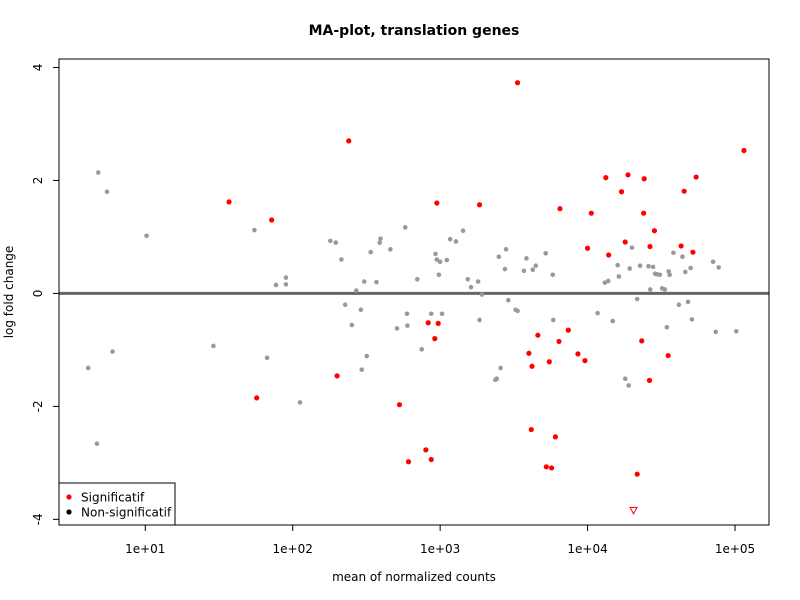  I want to click on legend-marker-significant, so click(69, 497).